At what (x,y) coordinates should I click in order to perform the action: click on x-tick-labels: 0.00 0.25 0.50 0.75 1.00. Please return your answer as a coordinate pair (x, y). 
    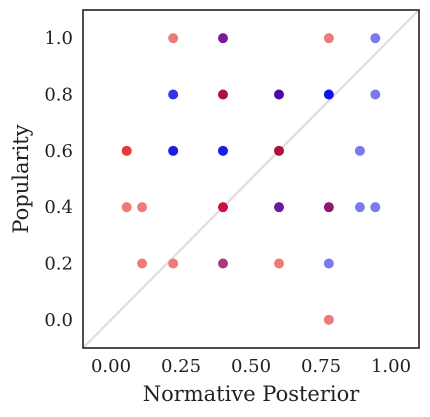
    Looking at the image, I should click on (251, 366).